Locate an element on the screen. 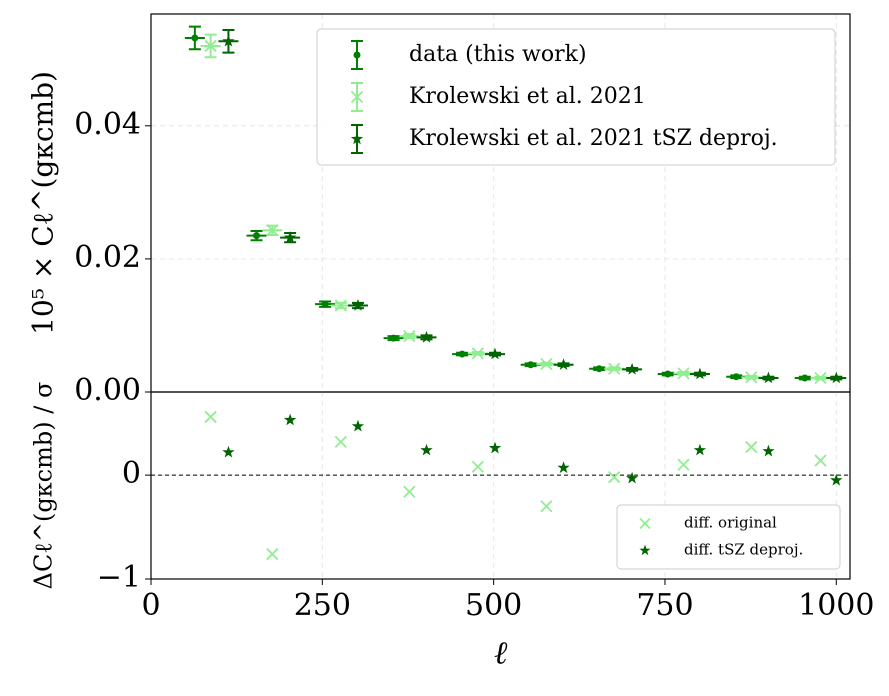 This screenshot has height=696, width=889. y-tick-label: 0.04 is located at coordinates (107, 124).